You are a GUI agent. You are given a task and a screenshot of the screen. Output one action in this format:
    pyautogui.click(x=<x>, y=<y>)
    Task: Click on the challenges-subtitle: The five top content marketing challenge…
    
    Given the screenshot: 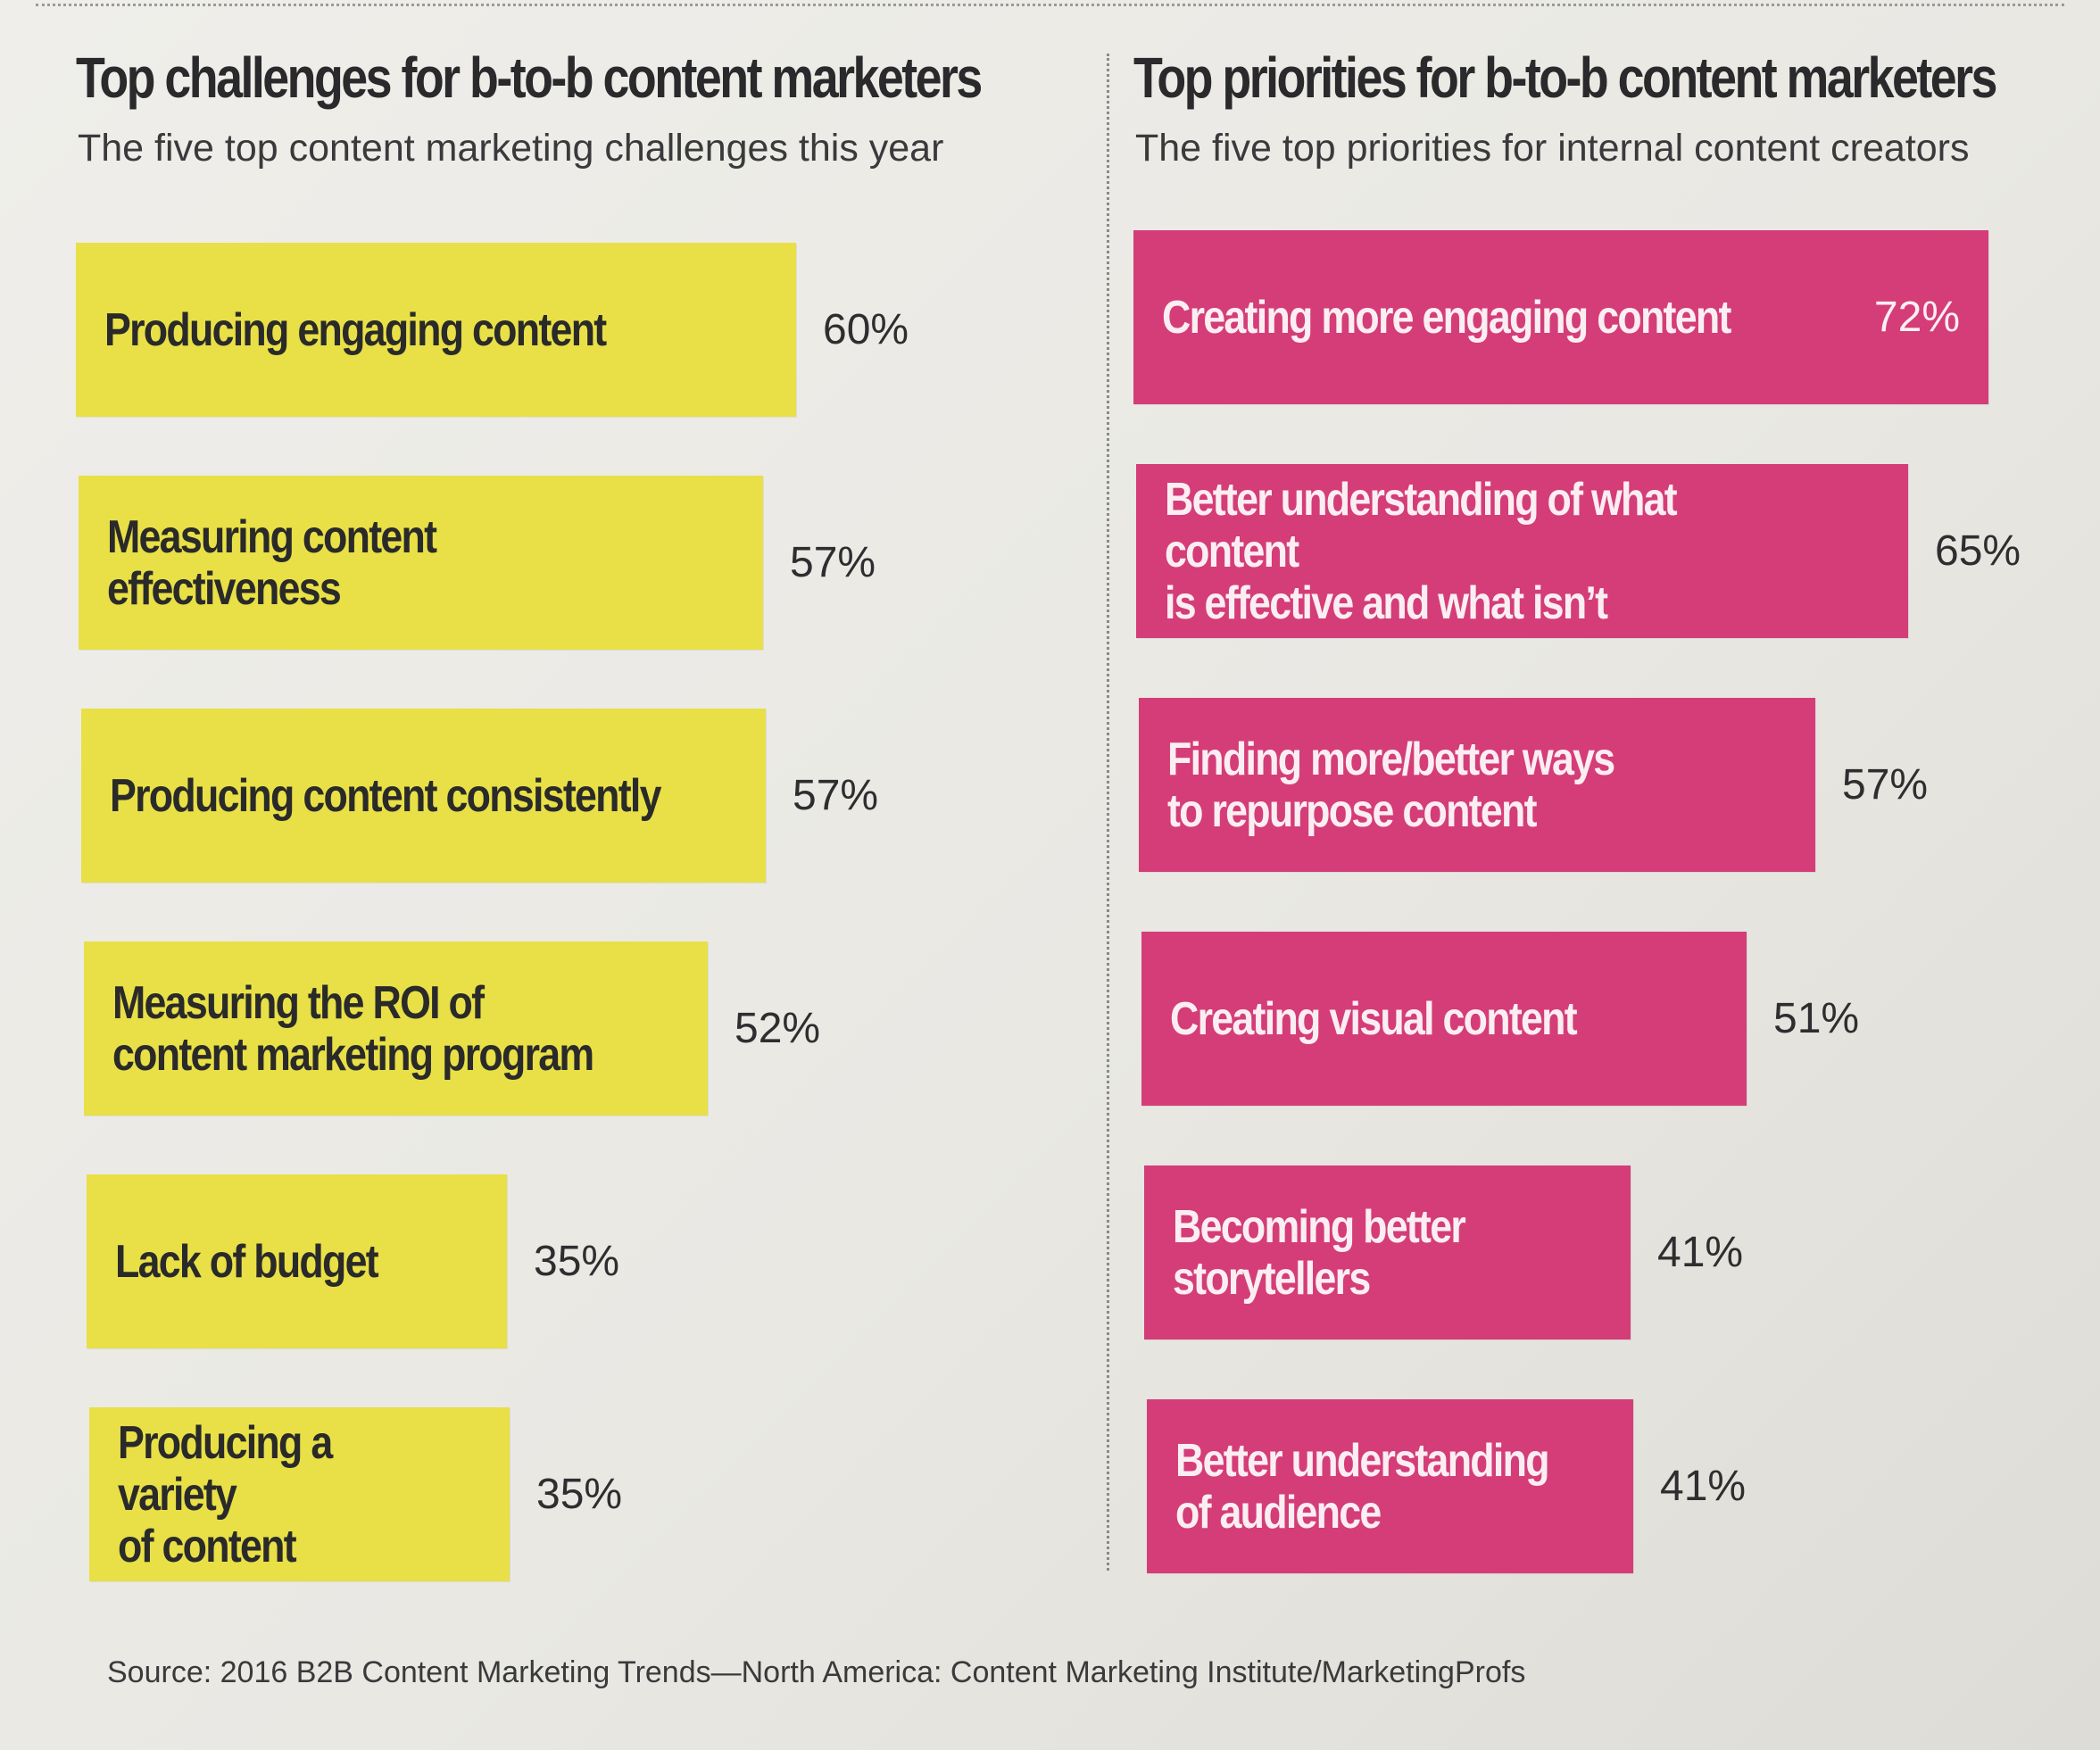 What is the action you would take?
    pyautogui.click(x=511, y=148)
    